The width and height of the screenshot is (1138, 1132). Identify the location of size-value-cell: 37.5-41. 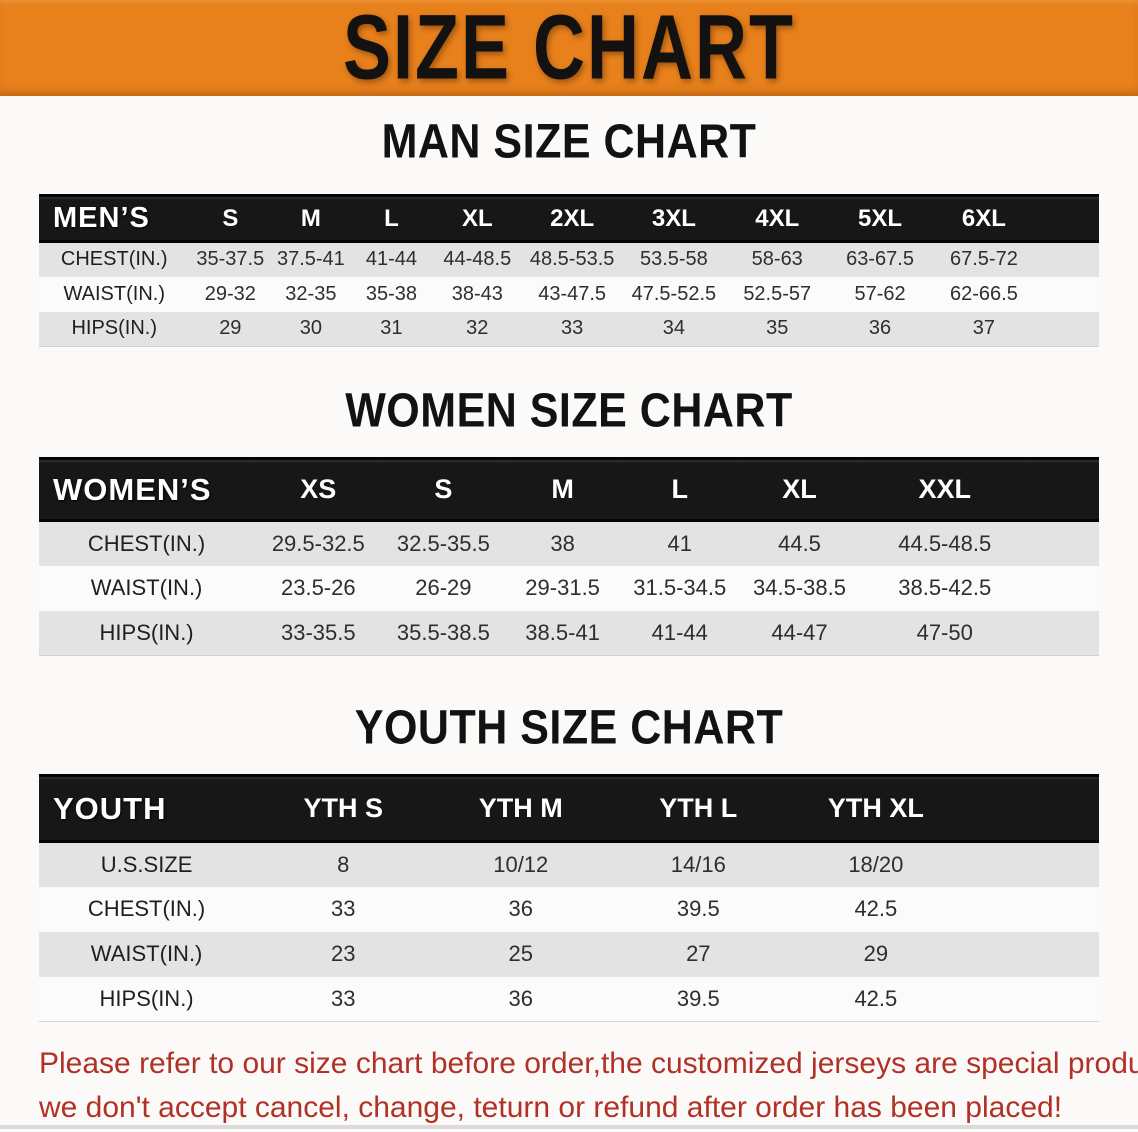
(310, 259).